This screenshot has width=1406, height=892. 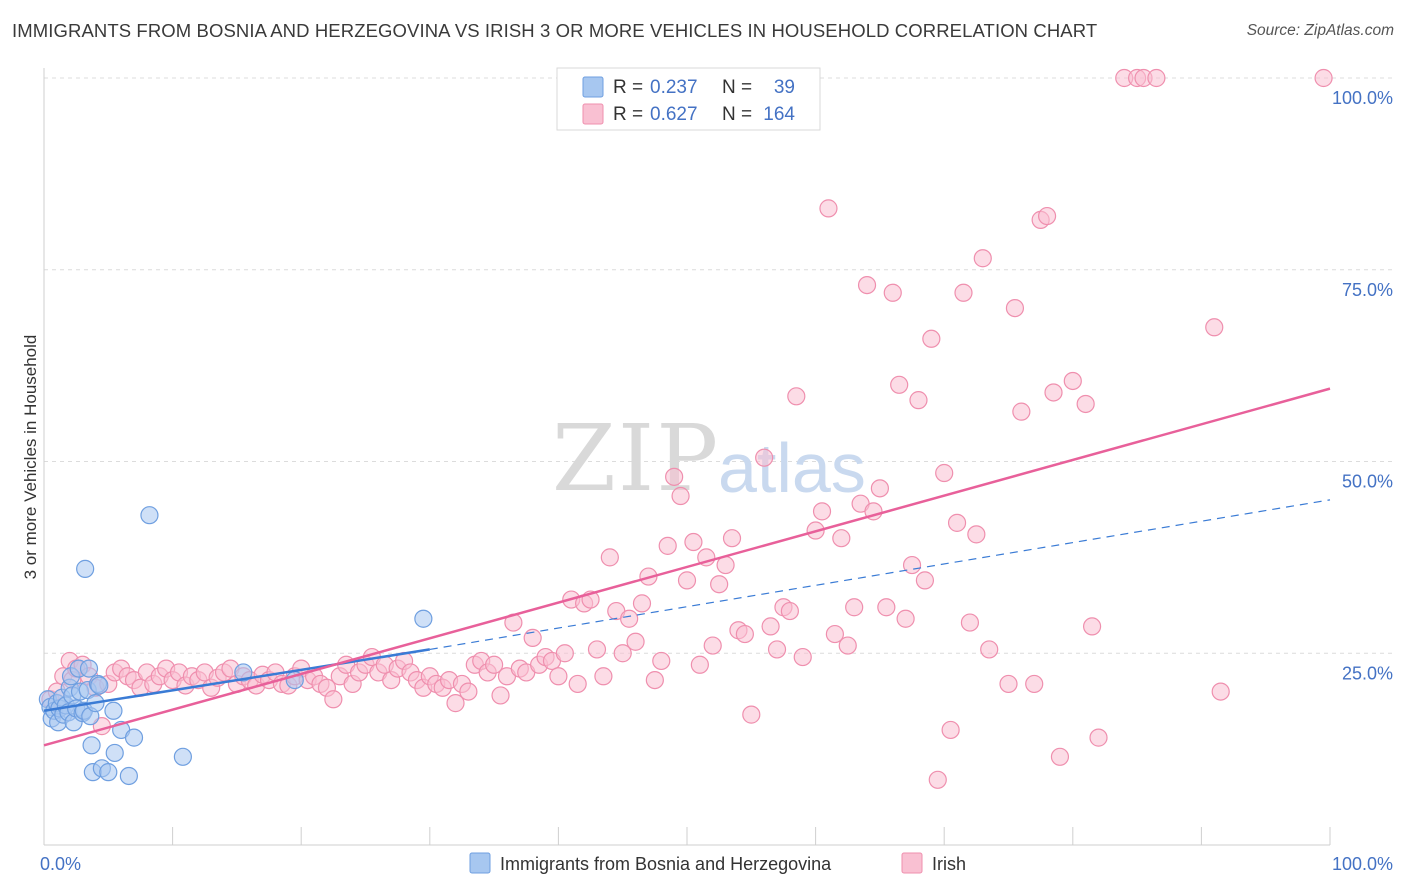 I want to click on source-label: Source: ZipAtlas.com, so click(x=1320, y=30).